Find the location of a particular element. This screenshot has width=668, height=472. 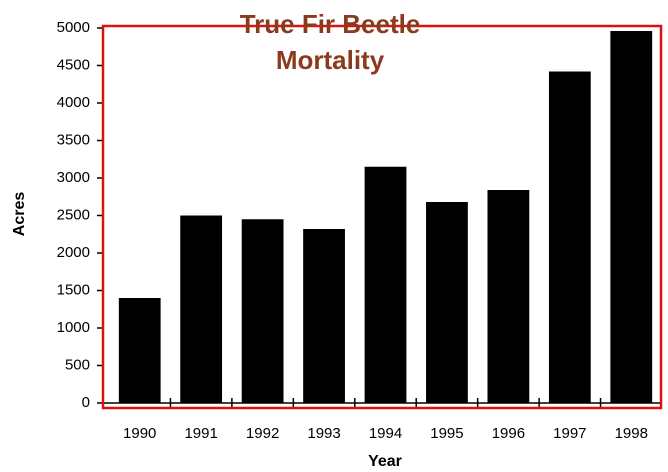

y-tick-label: 2500 is located at coordinates (73, 214).